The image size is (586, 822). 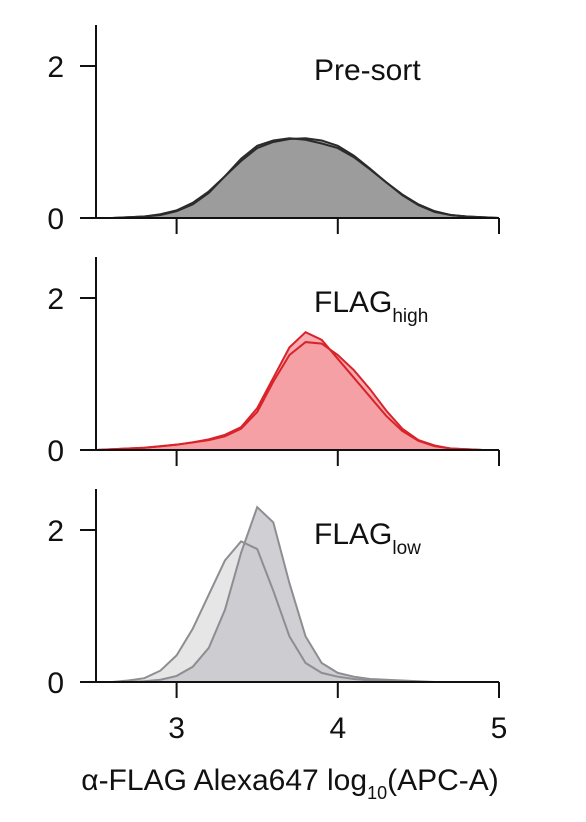 I want to click on x-axis-label: α-FLAG Alexa647 log10(APC-A), so click(x=290, y=783).